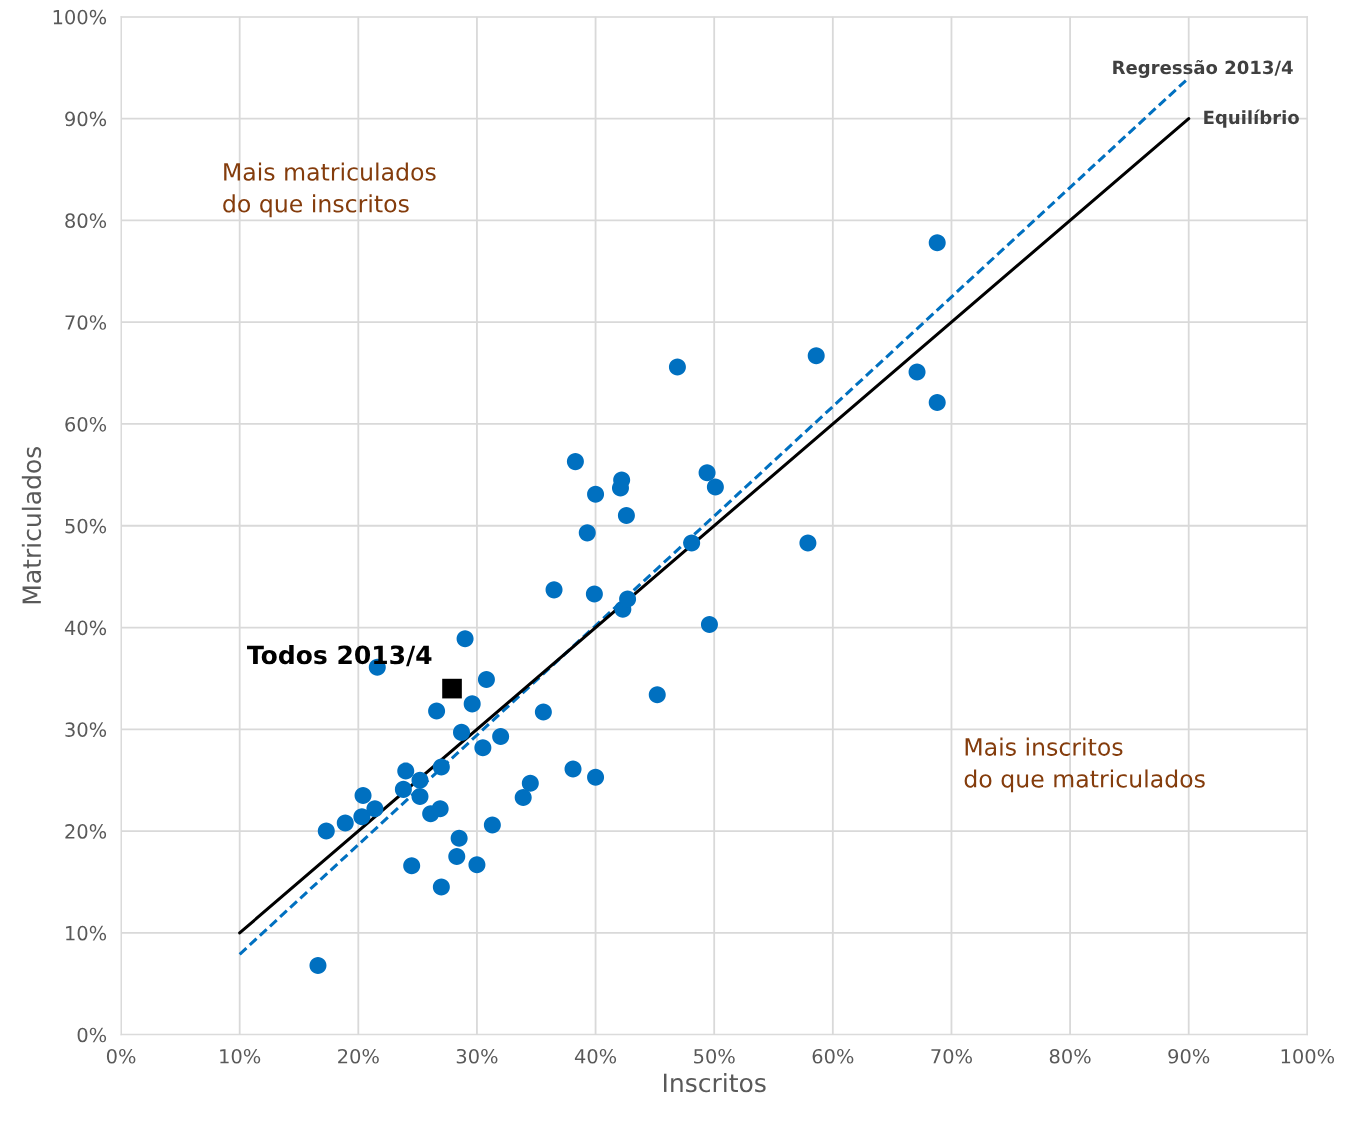 This screenshot has width=1345, height=1121. What do you see at coordinates (595, 1056) in the screenshot?
I see `x-tick-label: 40%` at bounding box center [595, 1056].